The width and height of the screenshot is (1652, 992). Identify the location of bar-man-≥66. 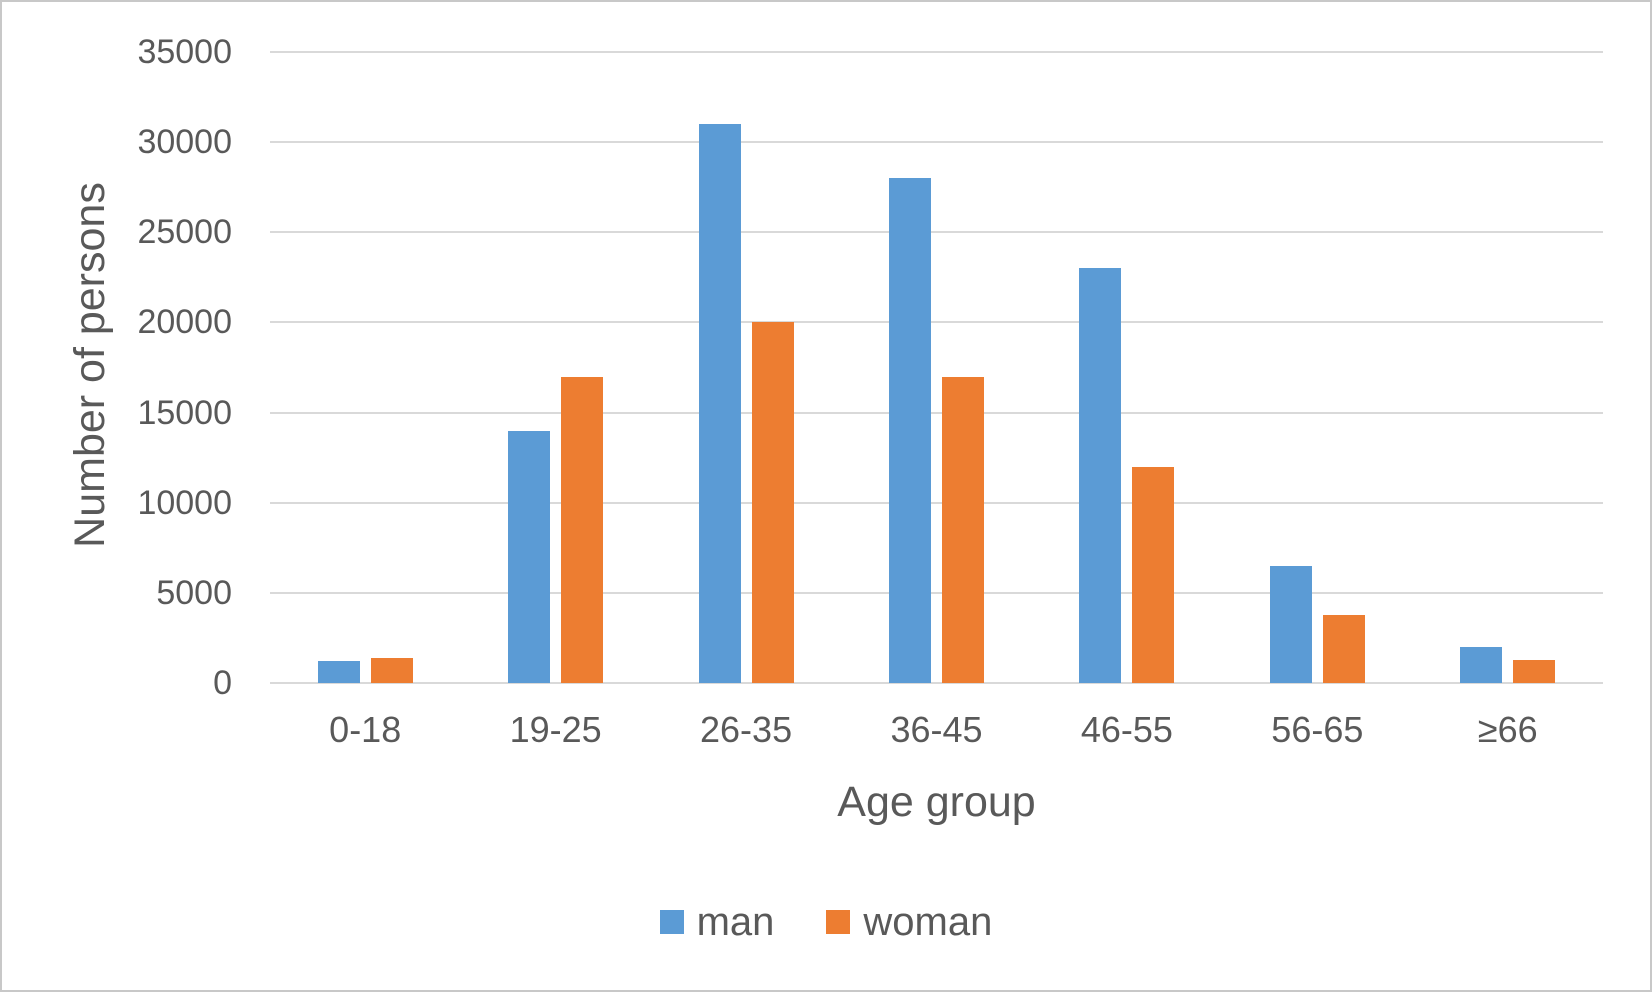
(1481, 664).